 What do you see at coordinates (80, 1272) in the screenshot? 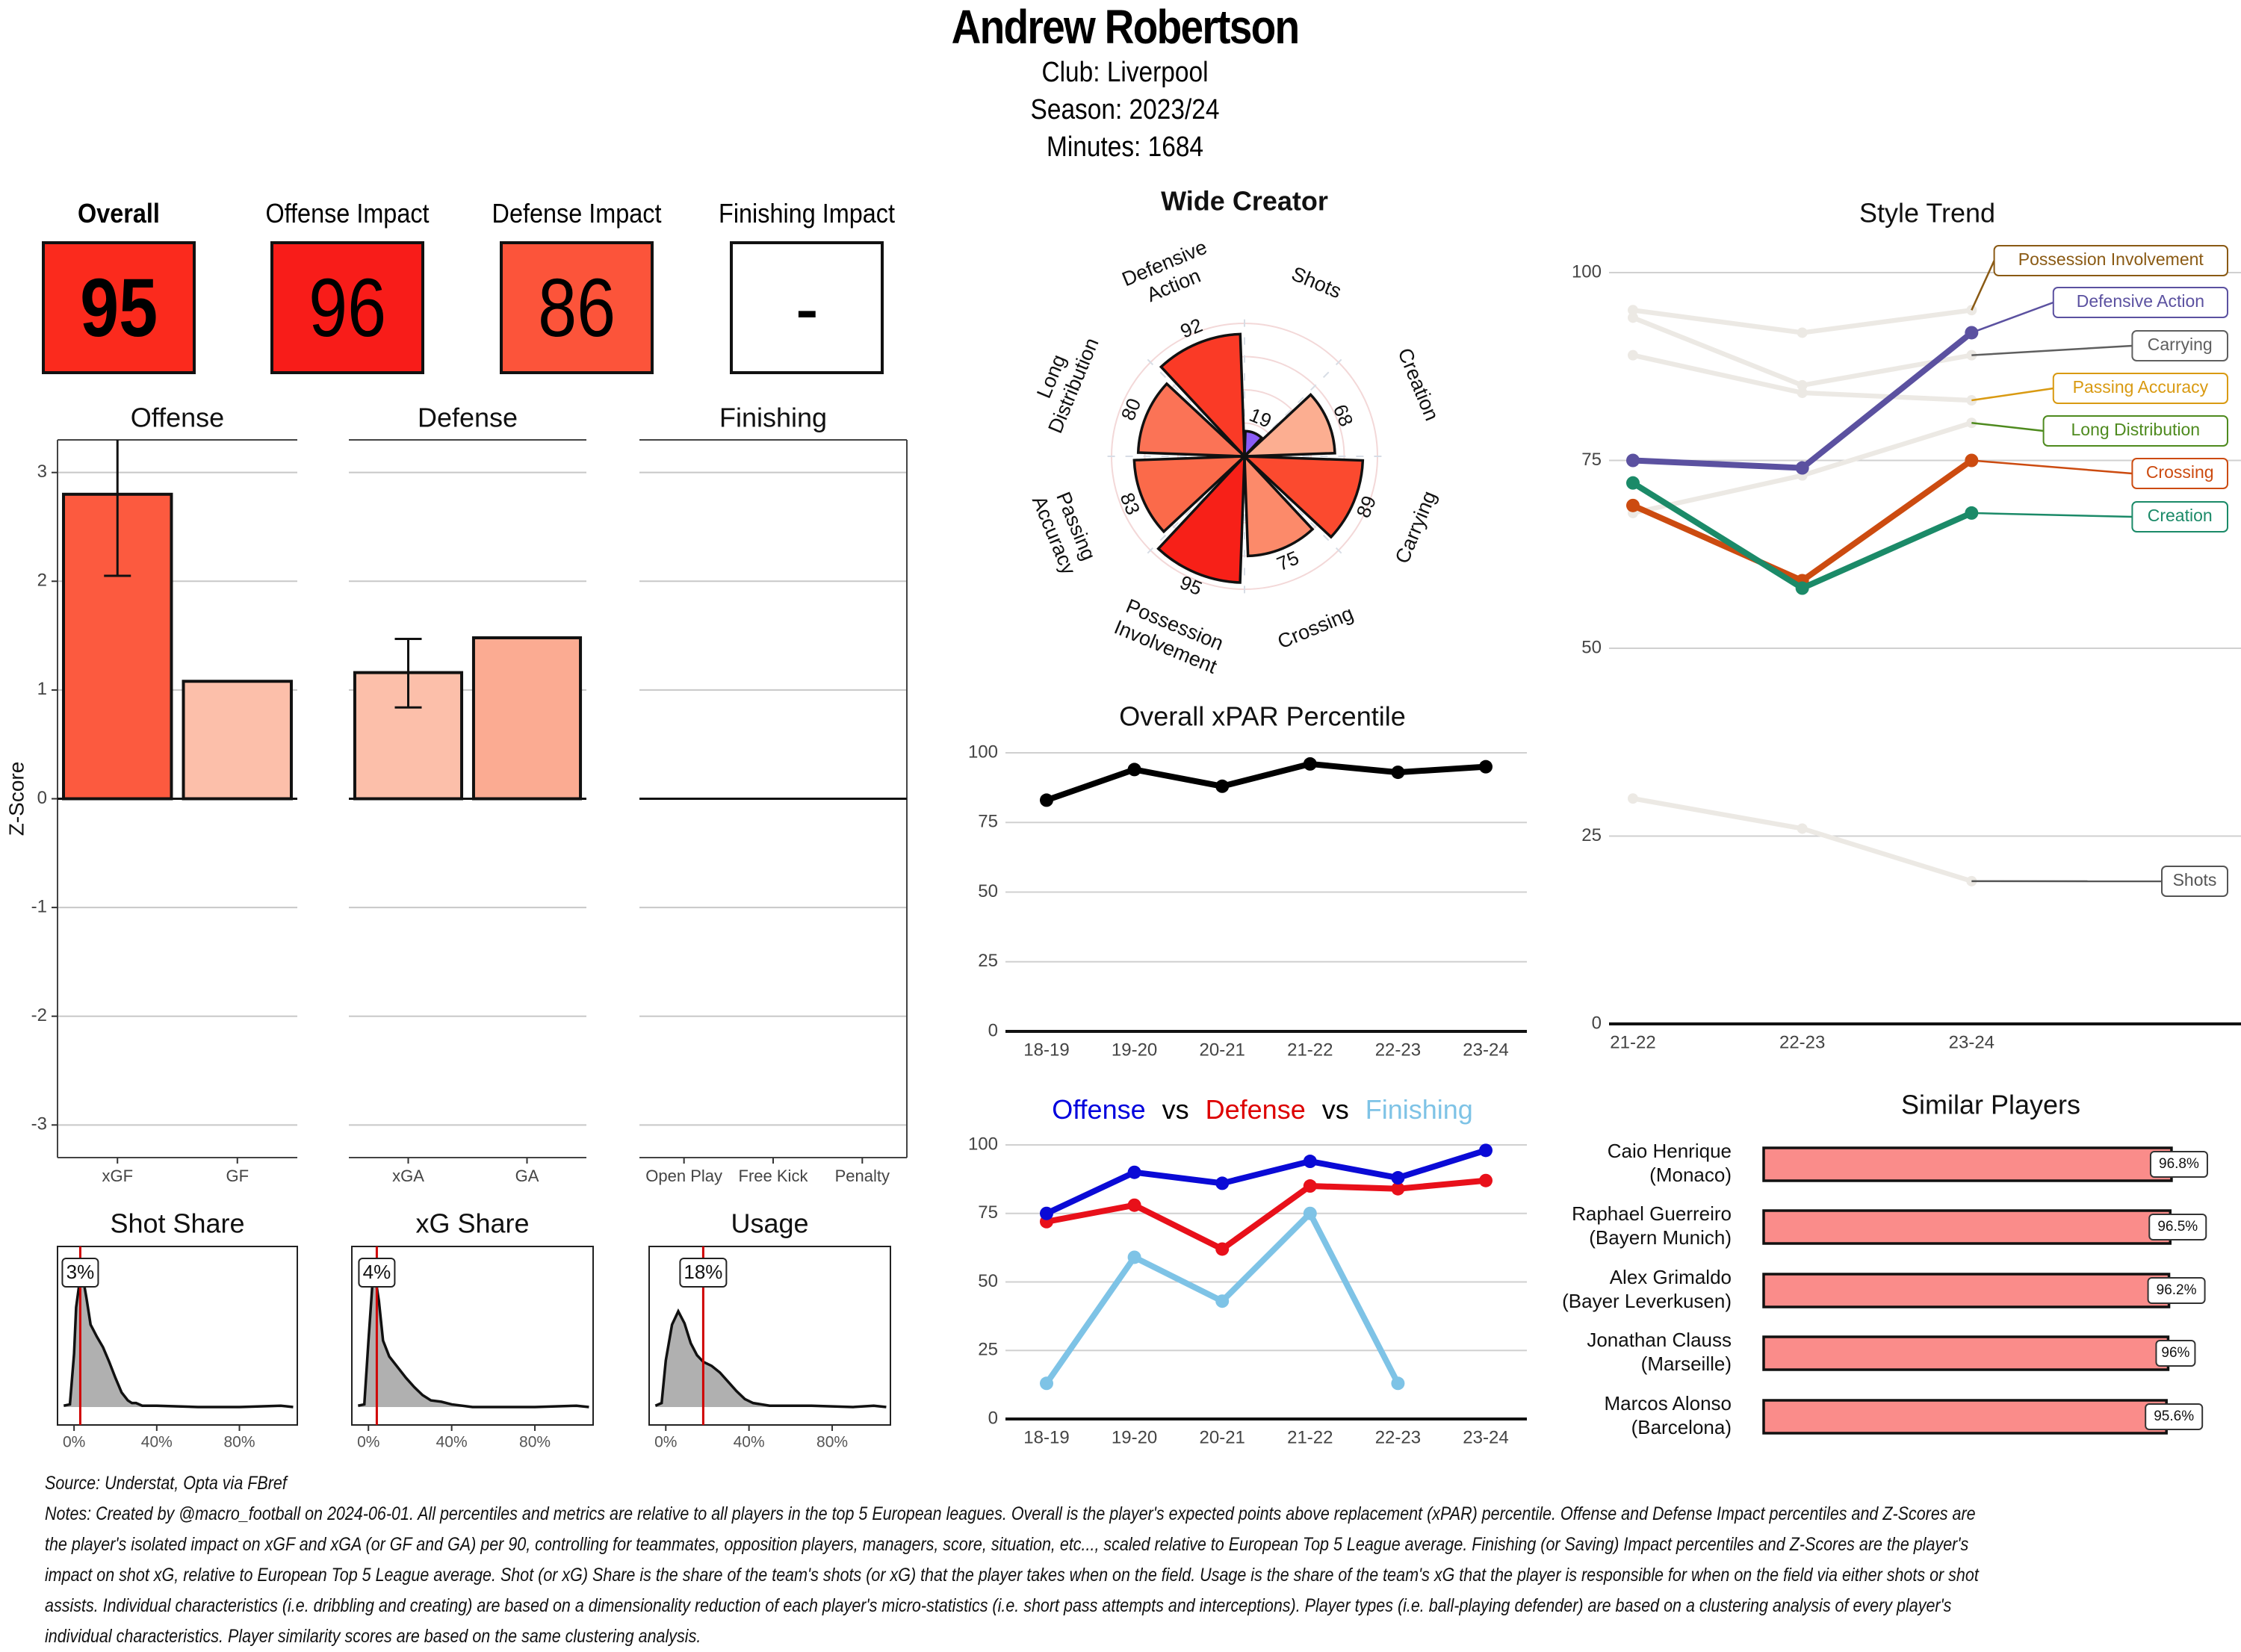
I see `marker-label: 3%` at bounding box center [80, 1272].